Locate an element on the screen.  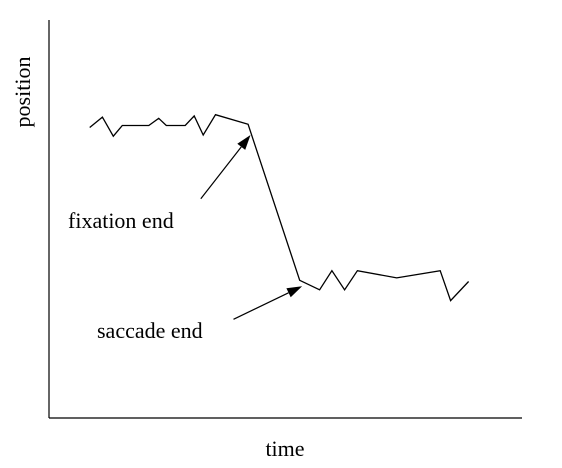
saccade-end-label: saccade end is located at coordinates (150, 330).